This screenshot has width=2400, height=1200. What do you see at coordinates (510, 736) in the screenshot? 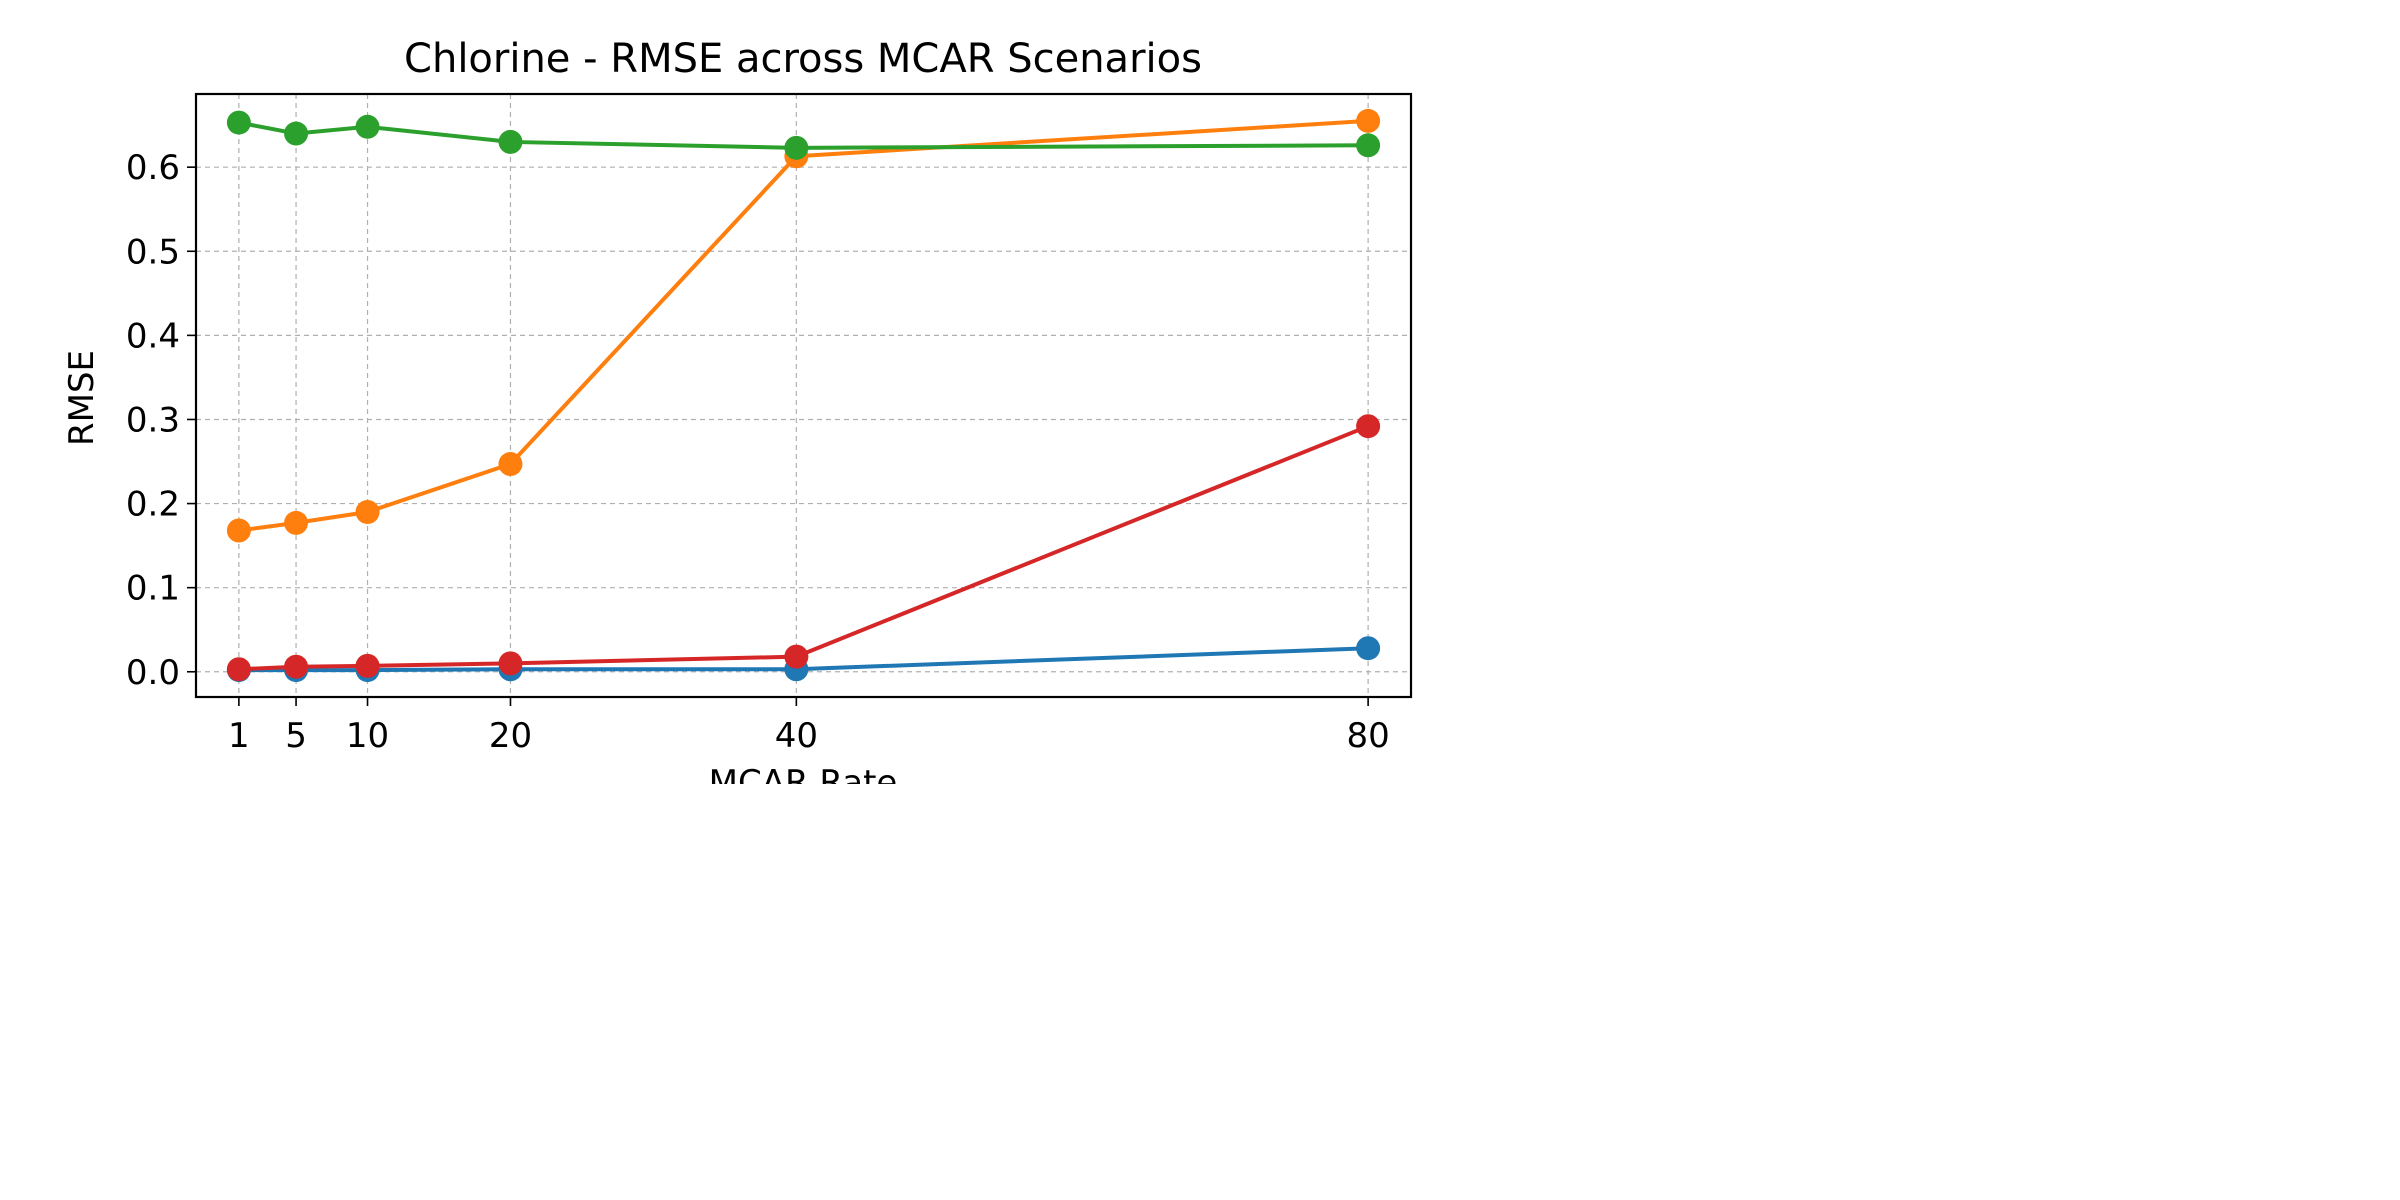
I see `x-tick-label: 20` at bounding box center [510, 736].